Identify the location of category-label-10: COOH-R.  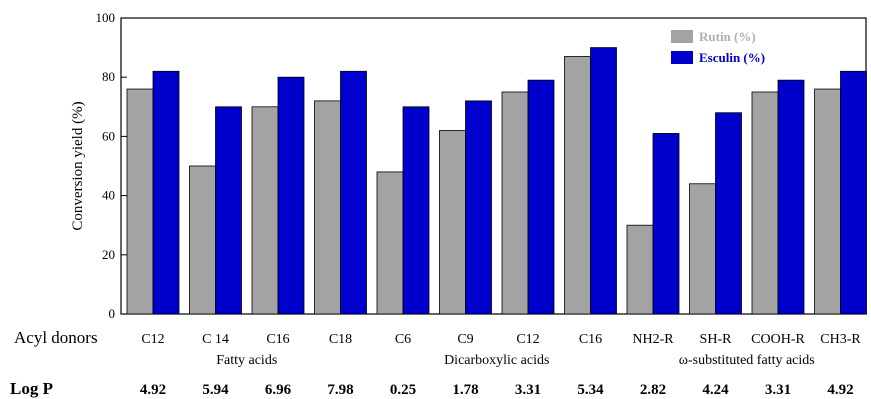
(778, 339).